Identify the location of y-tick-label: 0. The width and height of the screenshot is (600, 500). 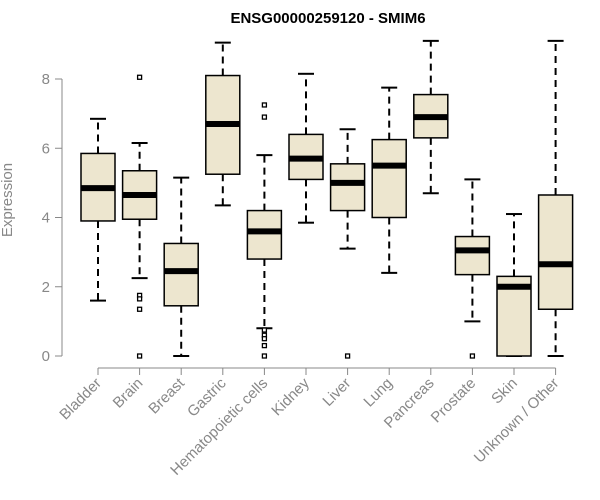
(46, 356).